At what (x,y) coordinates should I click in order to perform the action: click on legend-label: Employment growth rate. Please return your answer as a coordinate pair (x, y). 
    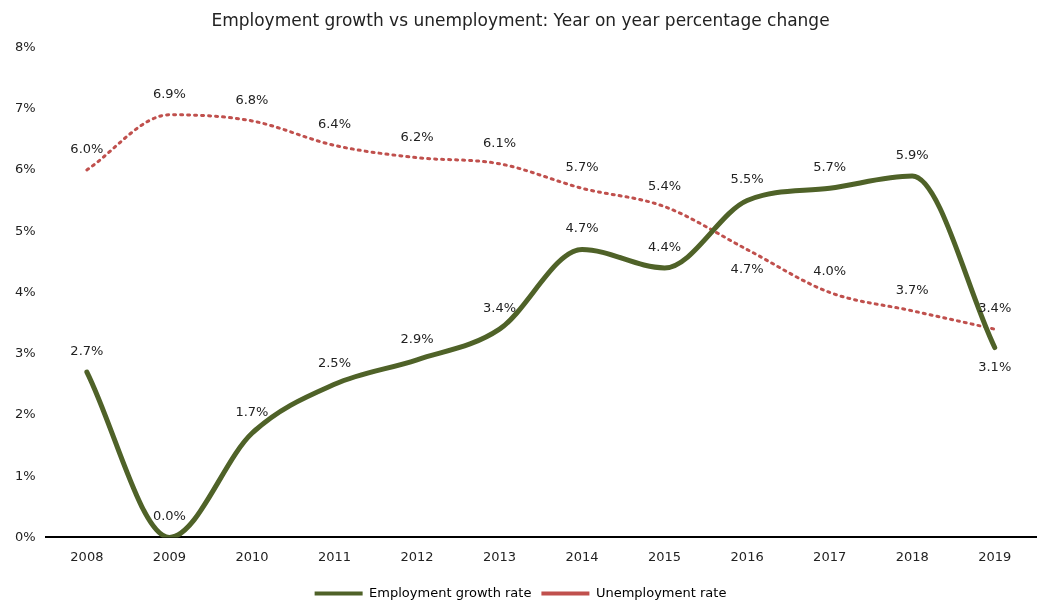
    Looking at the image, I should click on (450, 592).